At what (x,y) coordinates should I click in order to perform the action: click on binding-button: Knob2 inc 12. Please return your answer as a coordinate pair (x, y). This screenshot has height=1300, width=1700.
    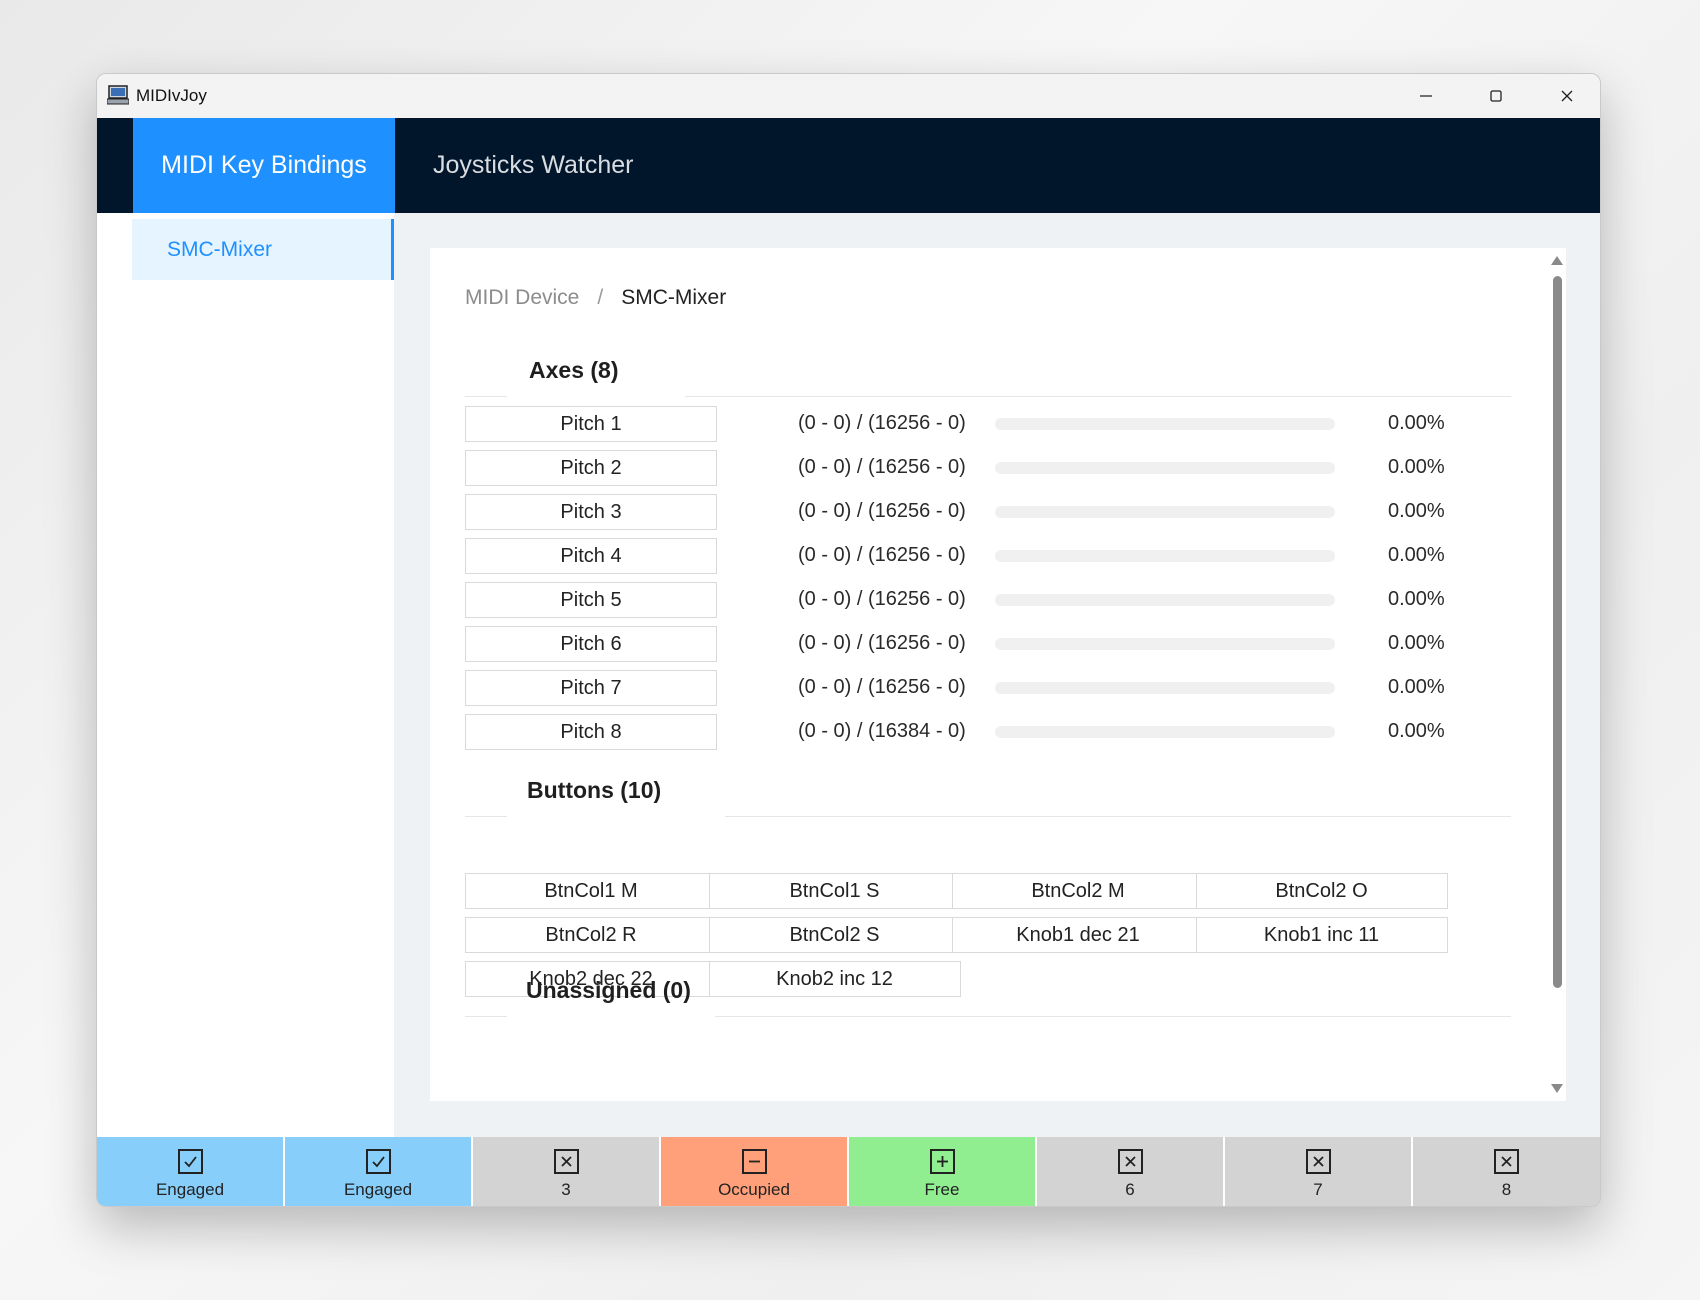
    Looking at the image, I should click on (834, 979).